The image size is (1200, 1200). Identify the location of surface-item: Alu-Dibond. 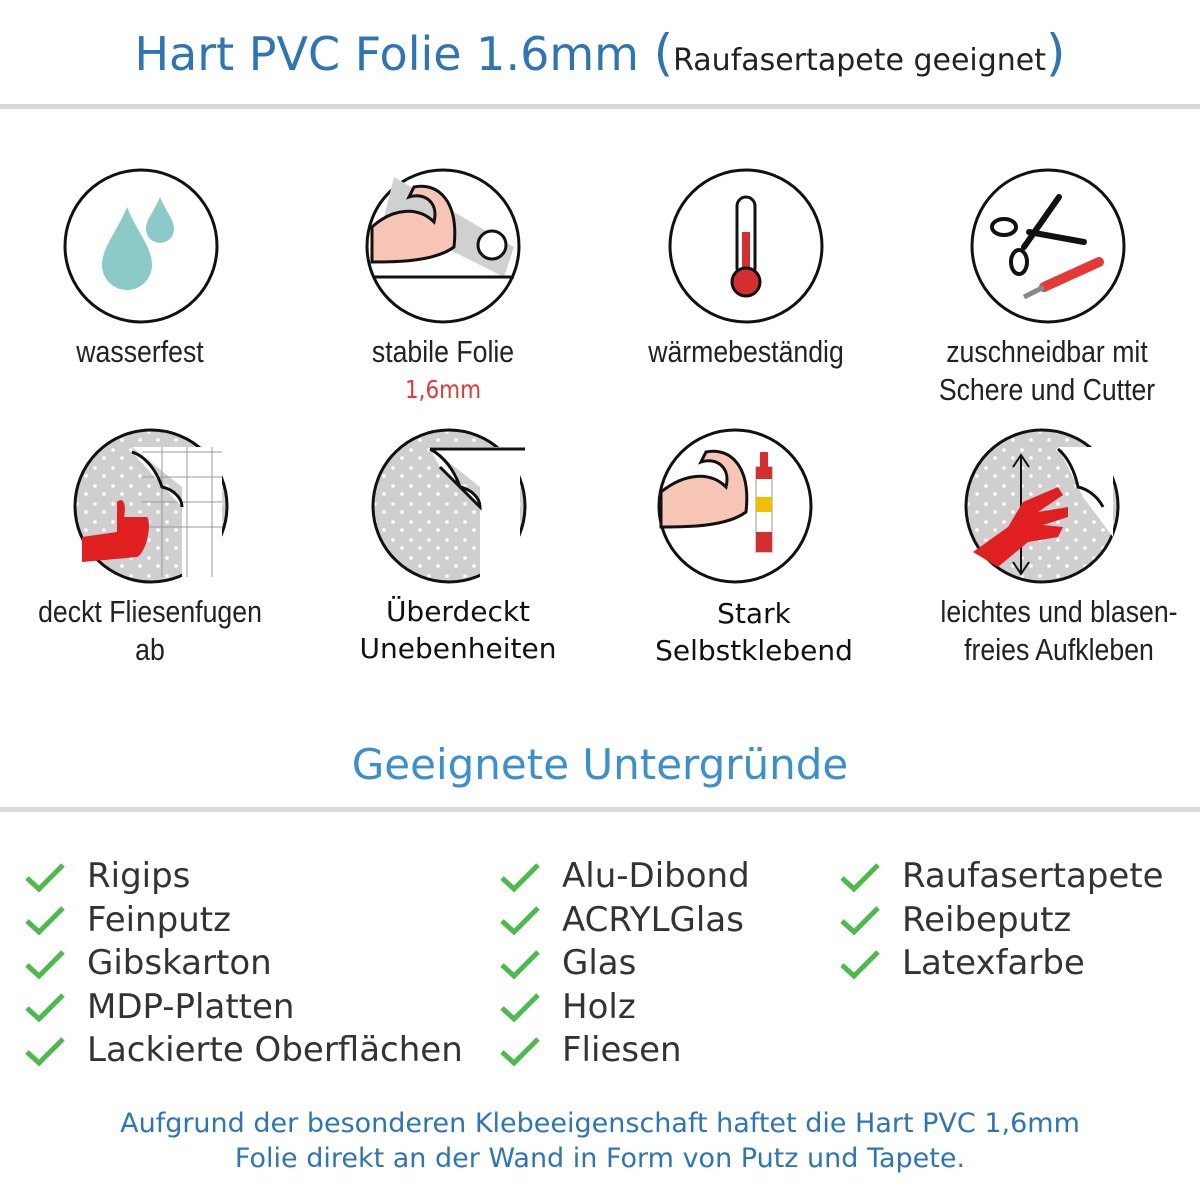
(625, 877).